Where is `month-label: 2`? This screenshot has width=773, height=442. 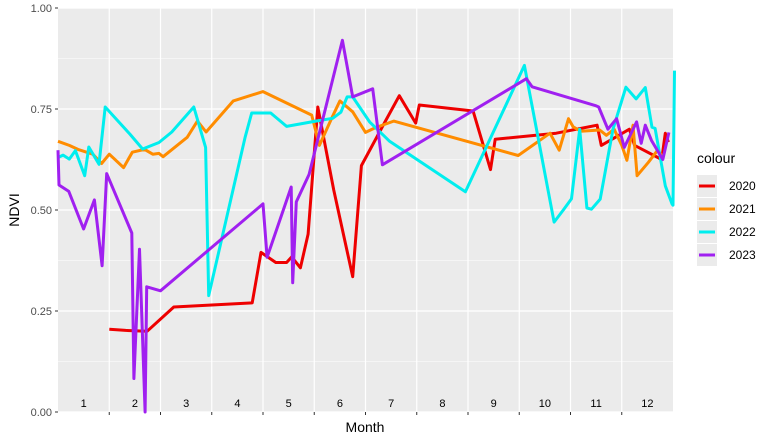
month-label: 2 is located at coordinates (135, 404).